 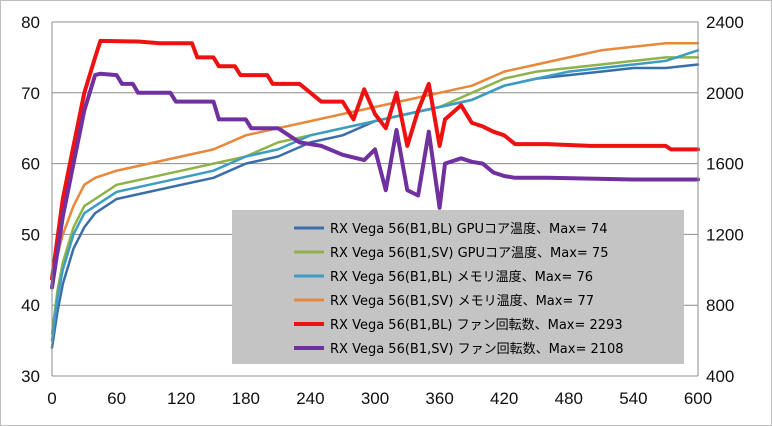 I want to click on x-tick-label: 360, so click(x=439, y=398).